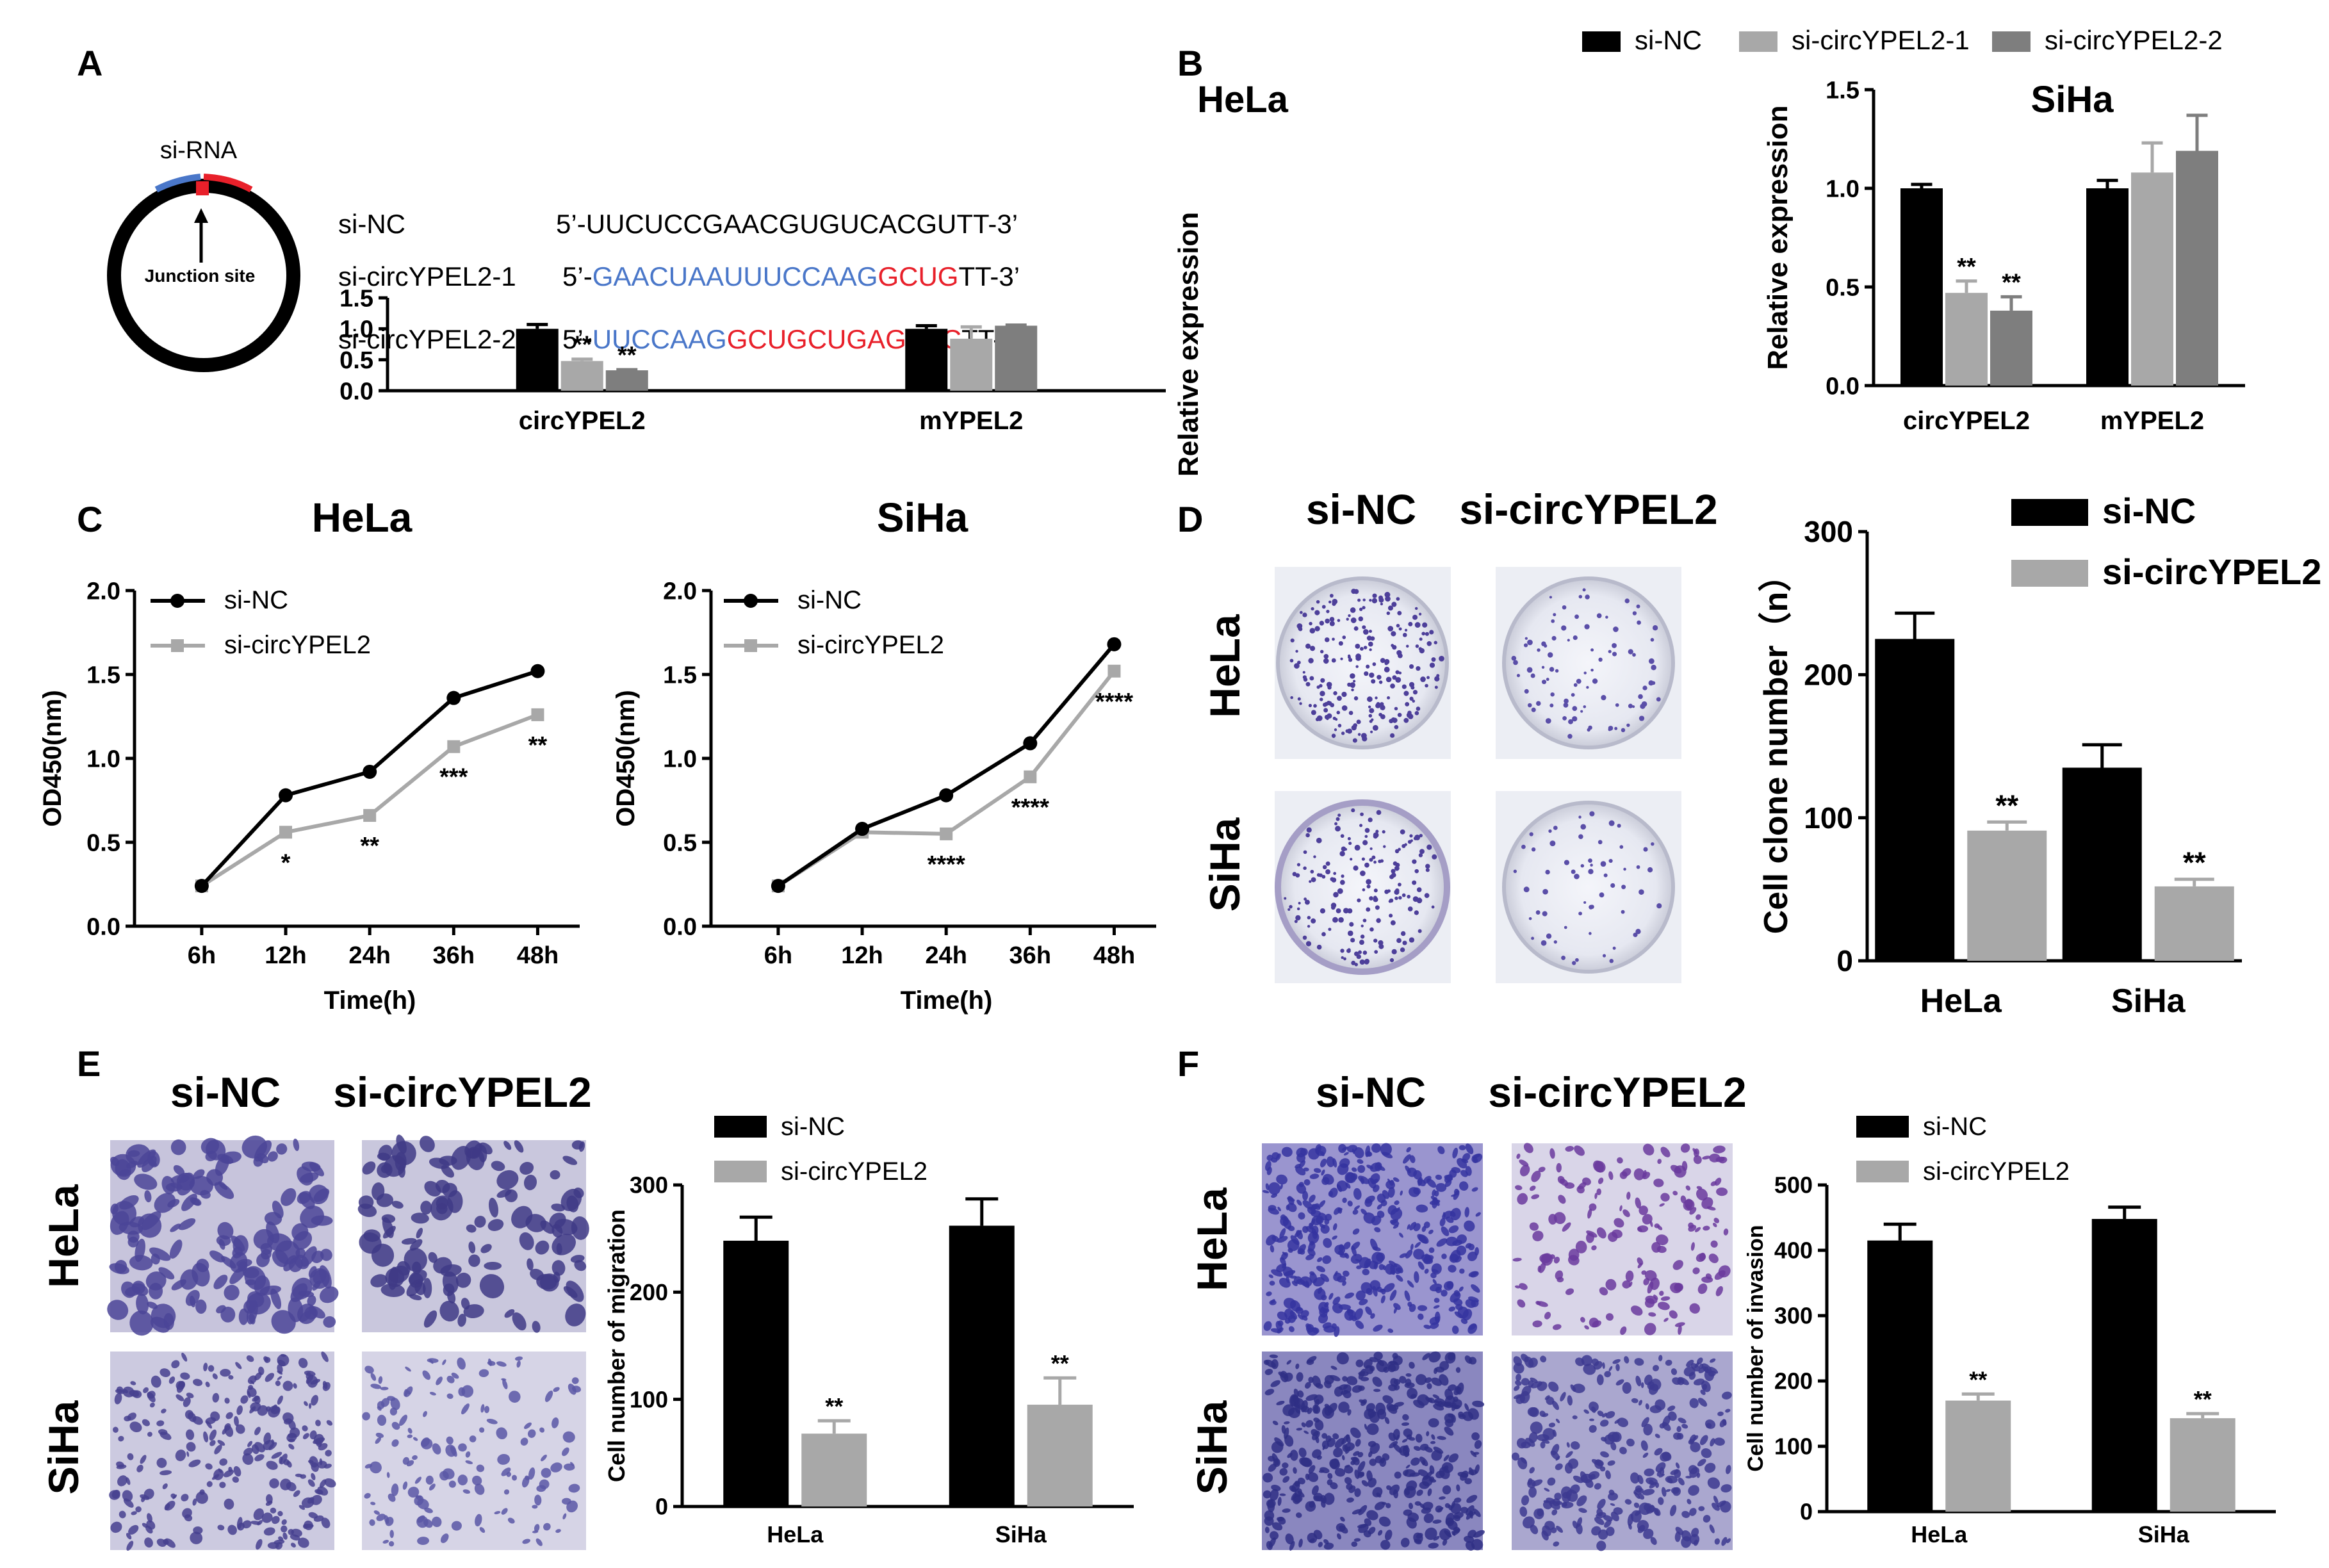  I want to click on y-tick-label: 0.0, so click(356, 391).